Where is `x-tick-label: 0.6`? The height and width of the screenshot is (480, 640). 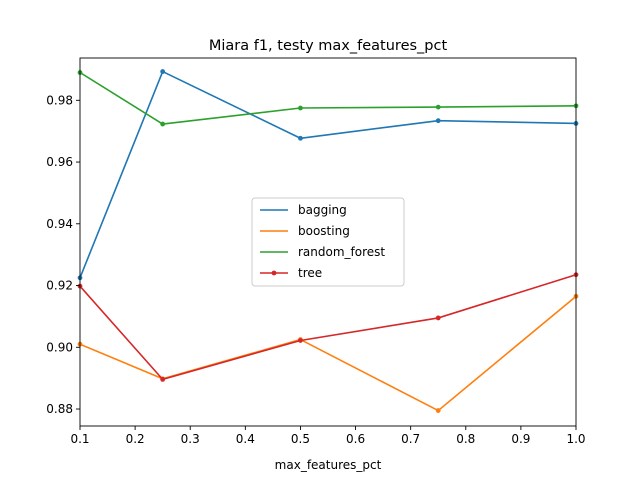
x-tick-label: 0.6 is located at coordinates (355, 439).